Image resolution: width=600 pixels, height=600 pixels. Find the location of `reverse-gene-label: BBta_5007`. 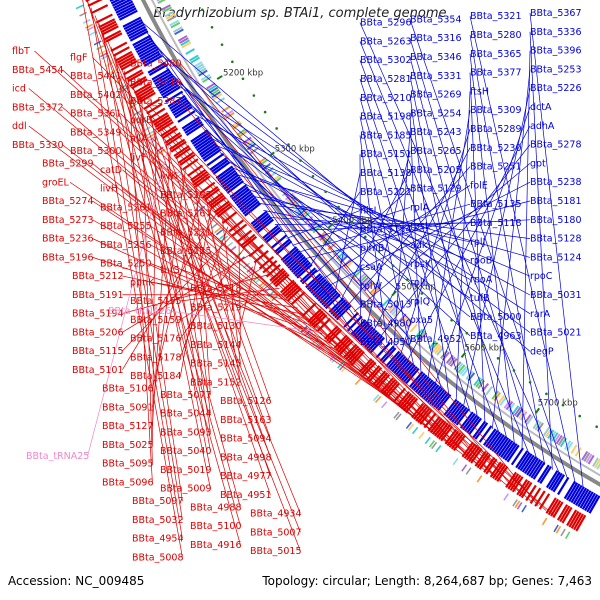

reverse-gene-label: BBta_5007 is located at coordinates (276, 532).